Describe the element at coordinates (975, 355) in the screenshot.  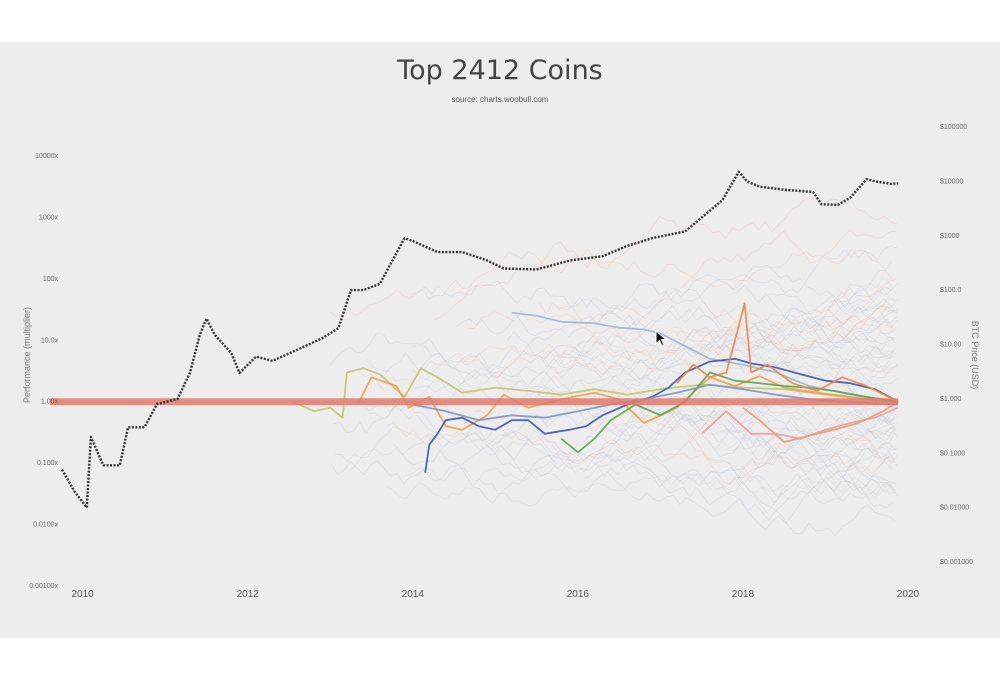
I see `y2-axis-label: BTC Price (USD)` at that location.